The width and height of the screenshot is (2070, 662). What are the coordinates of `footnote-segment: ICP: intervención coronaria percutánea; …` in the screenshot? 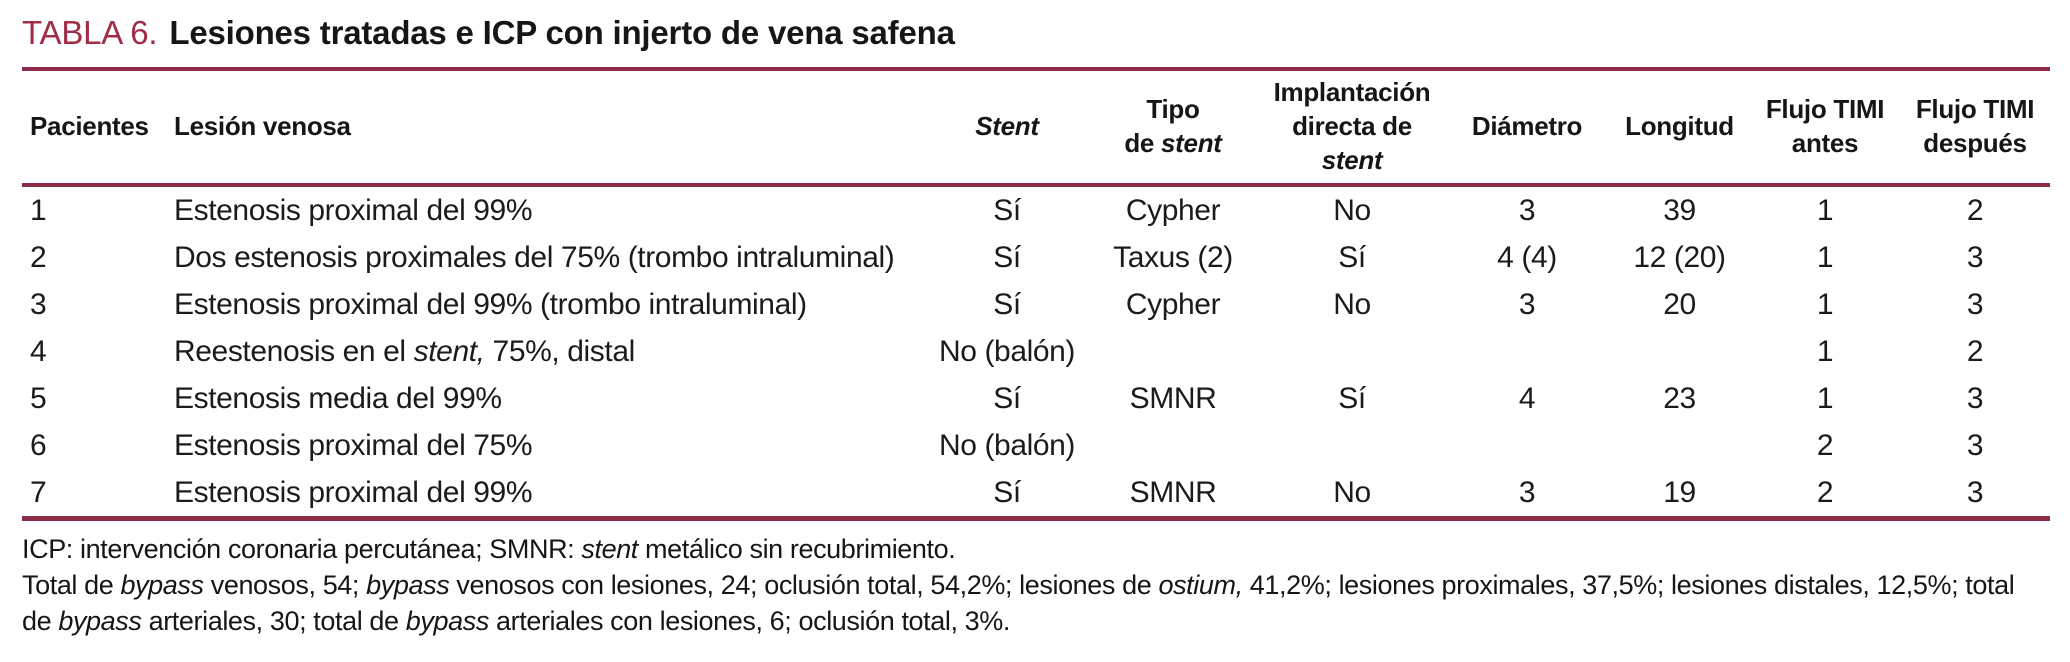 It's located at (302, 549).